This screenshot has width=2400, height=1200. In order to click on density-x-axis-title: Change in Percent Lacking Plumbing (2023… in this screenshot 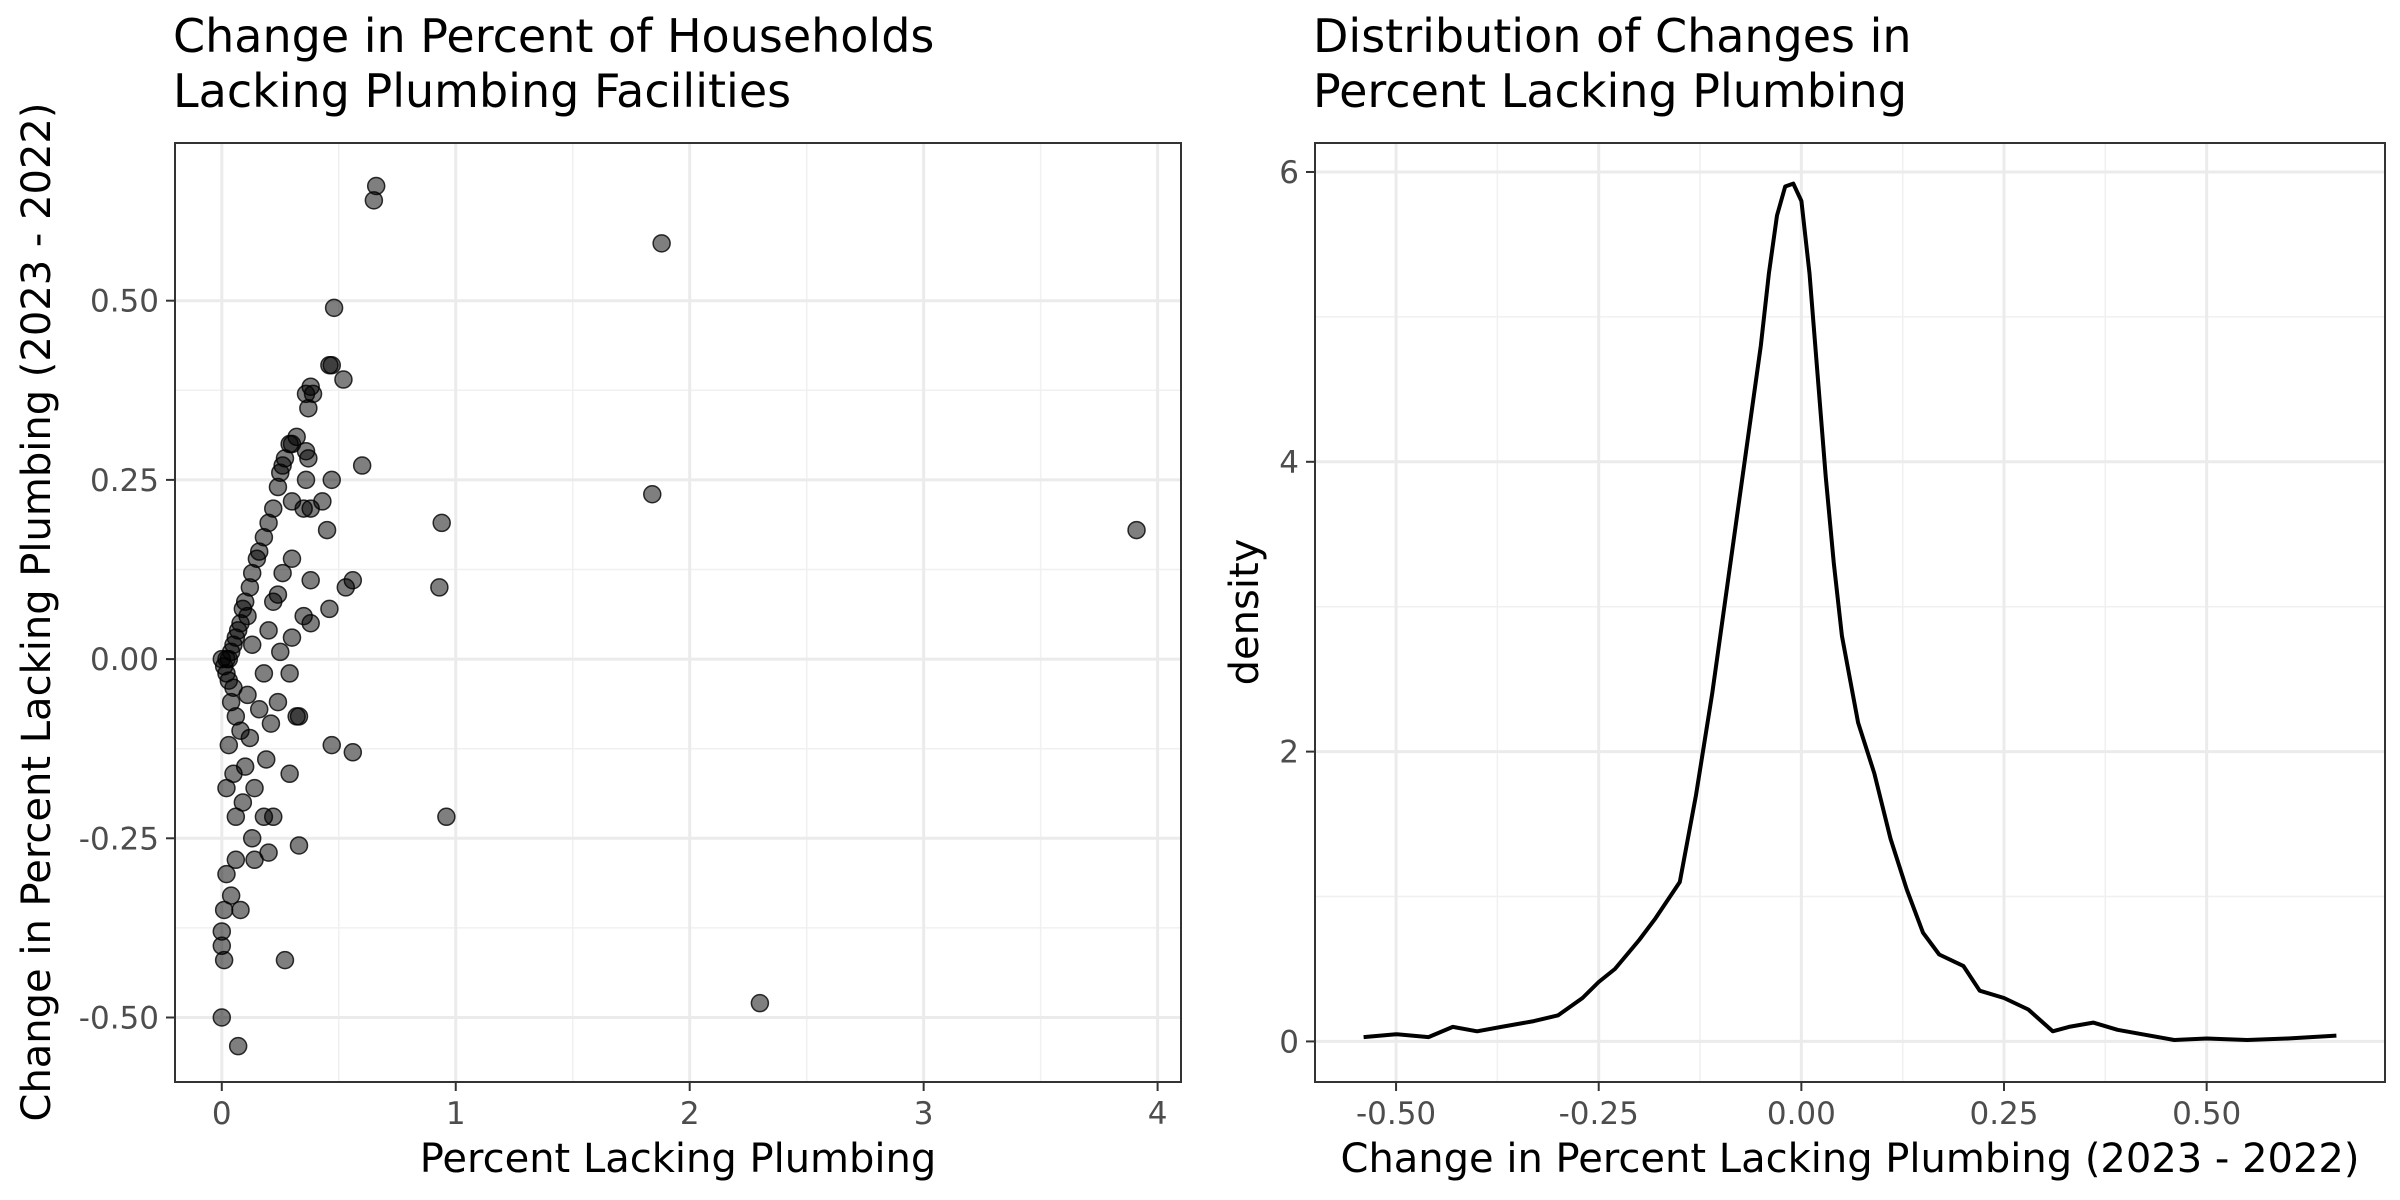, I will do `click(1850, 1159)`.